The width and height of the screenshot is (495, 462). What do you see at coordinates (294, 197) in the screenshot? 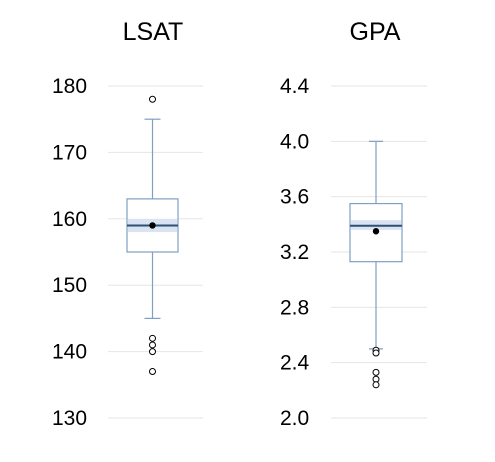
I see `chart-1-tick-label: 3.6` at bounding box center [294, 197].